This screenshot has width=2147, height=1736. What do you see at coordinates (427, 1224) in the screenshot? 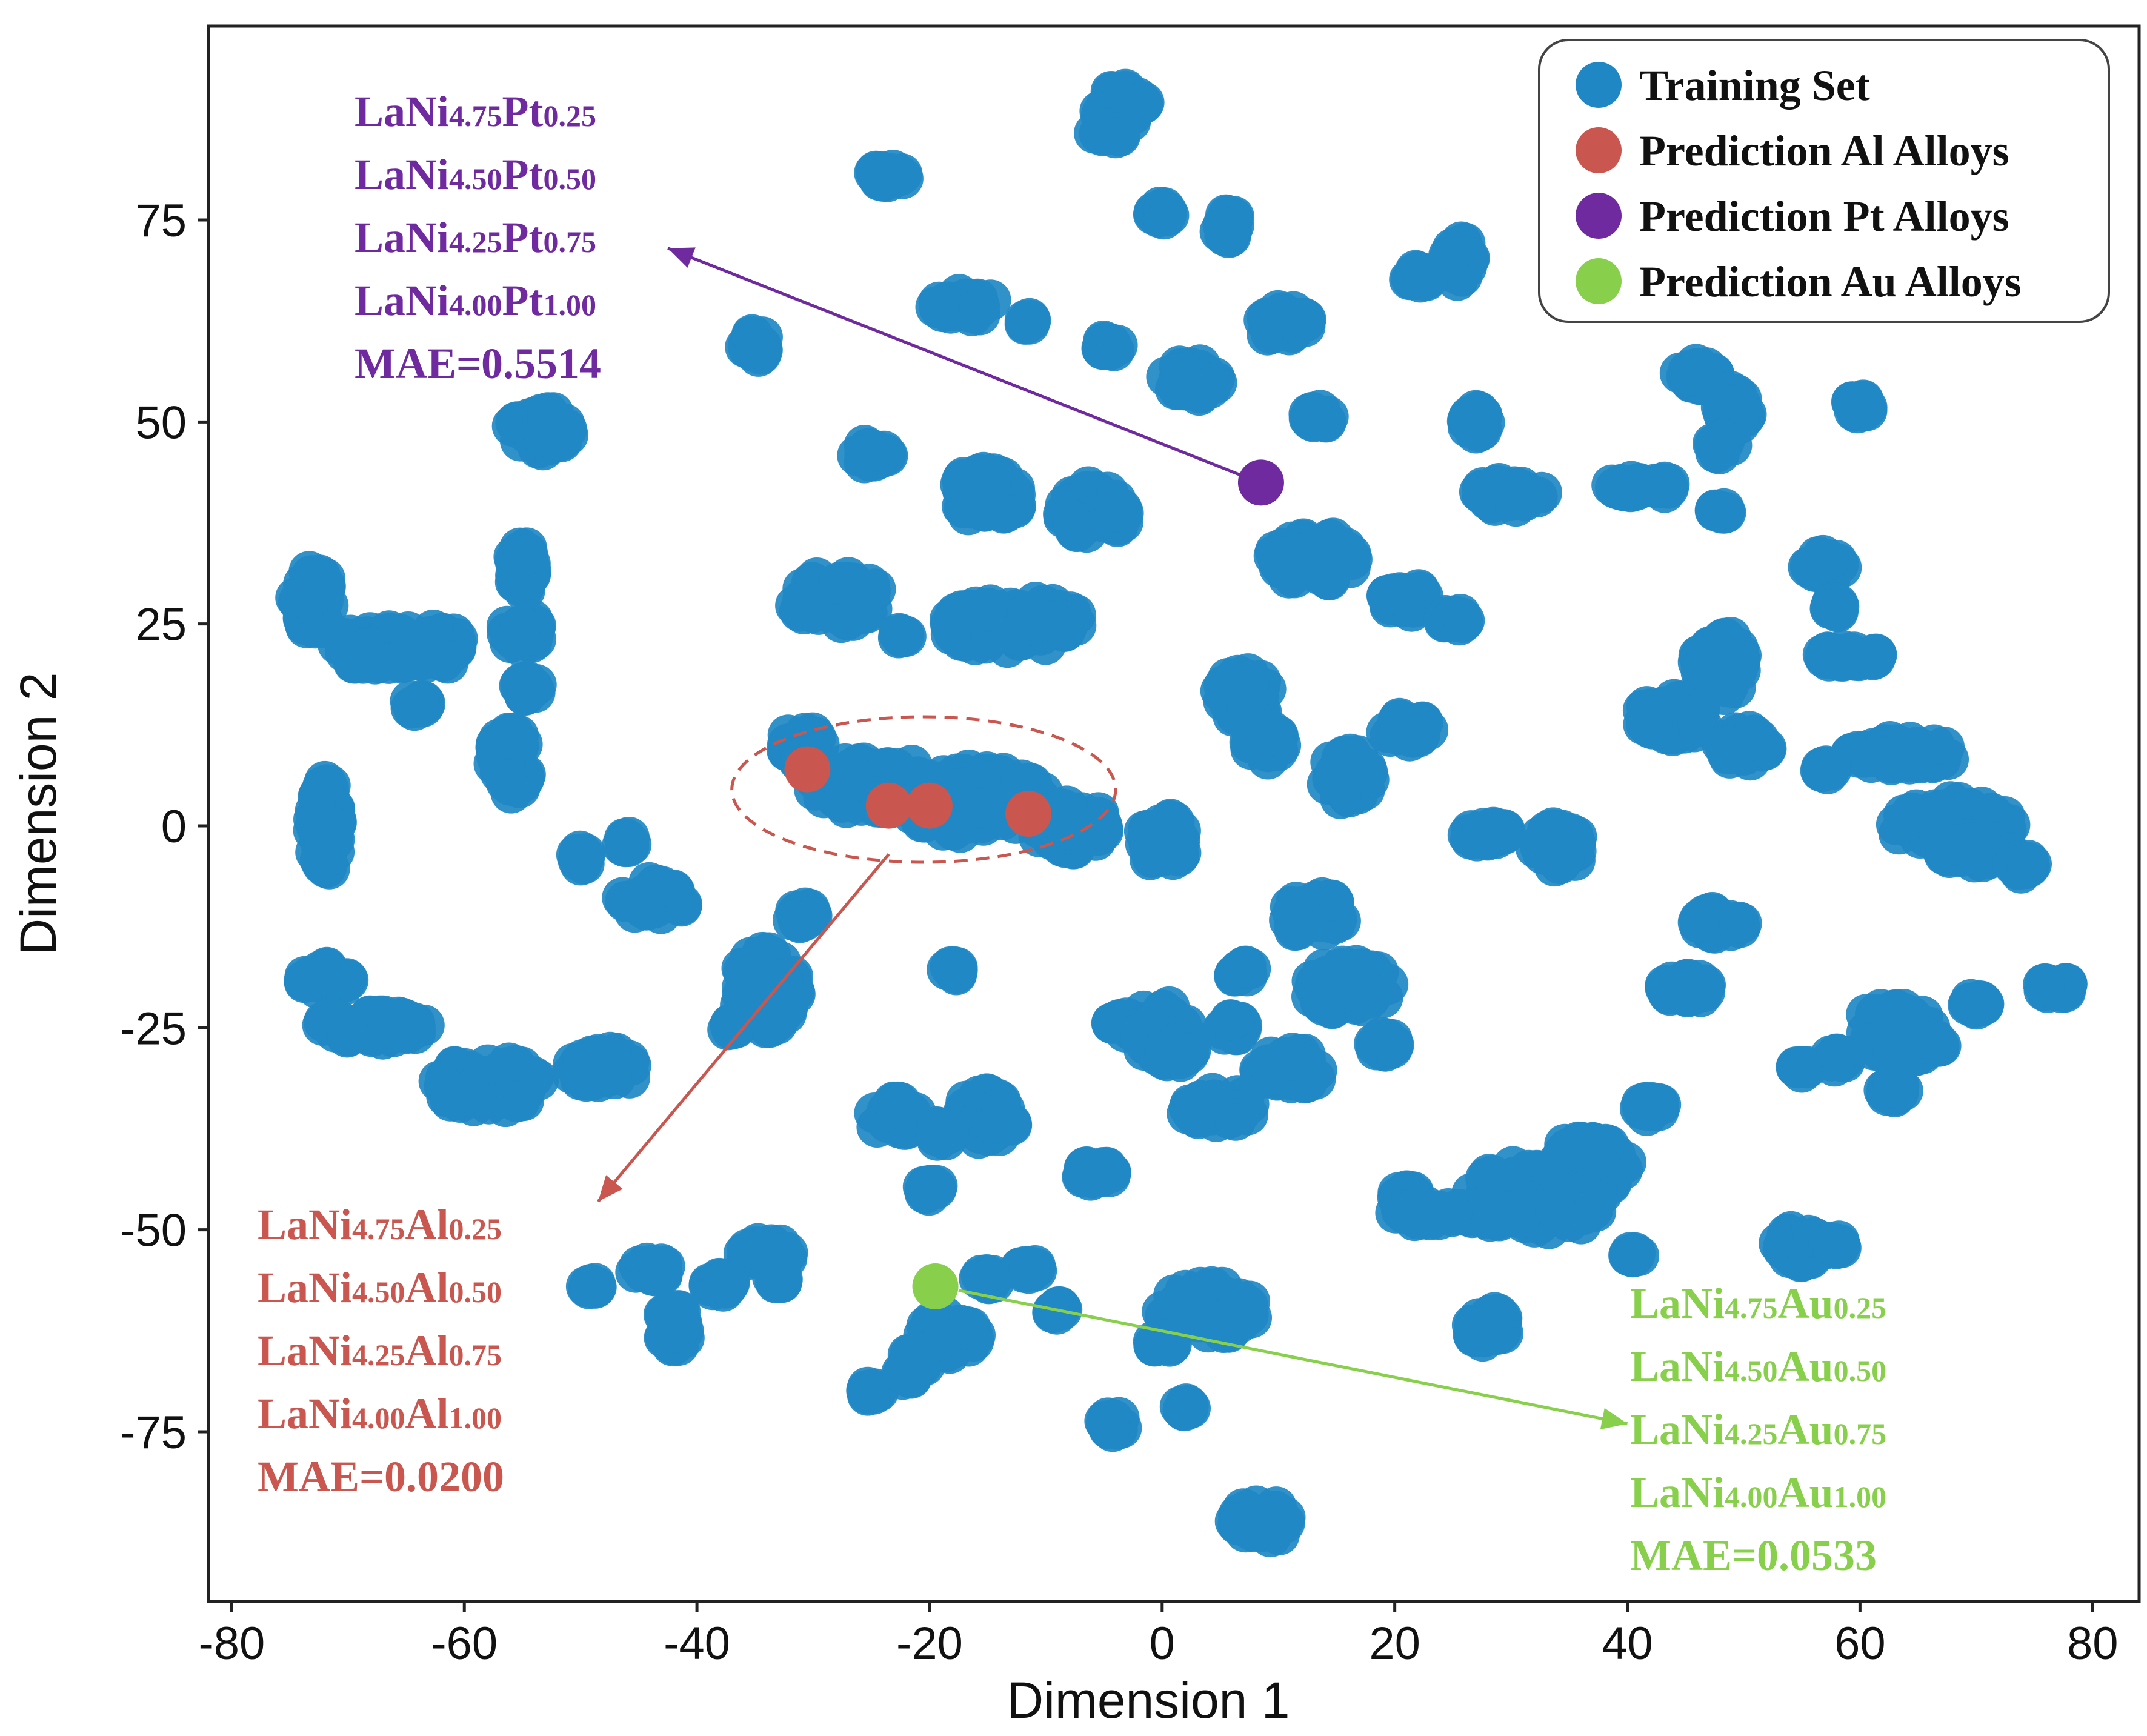
I see `annotation-text: Al` at bounding box center [427, 1224].